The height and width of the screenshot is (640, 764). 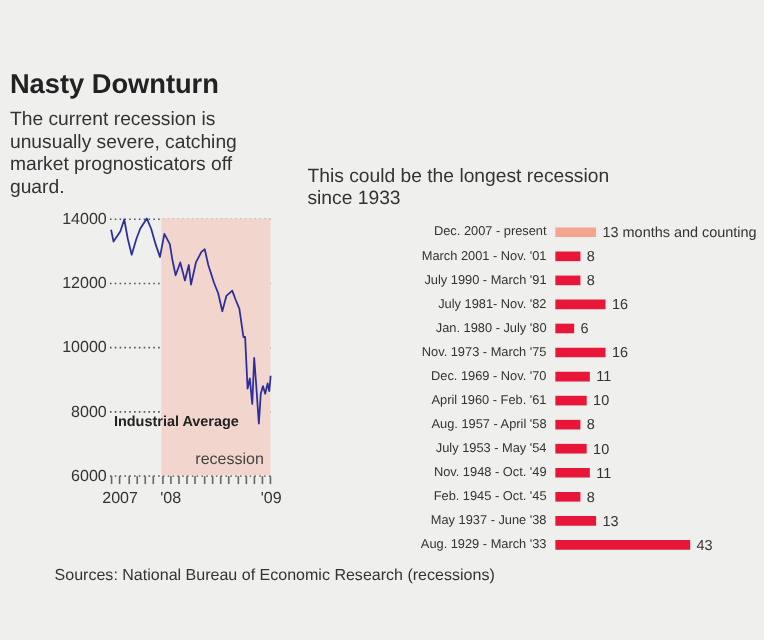 I want to click on band-label: recession, so click(x=229, y=459).